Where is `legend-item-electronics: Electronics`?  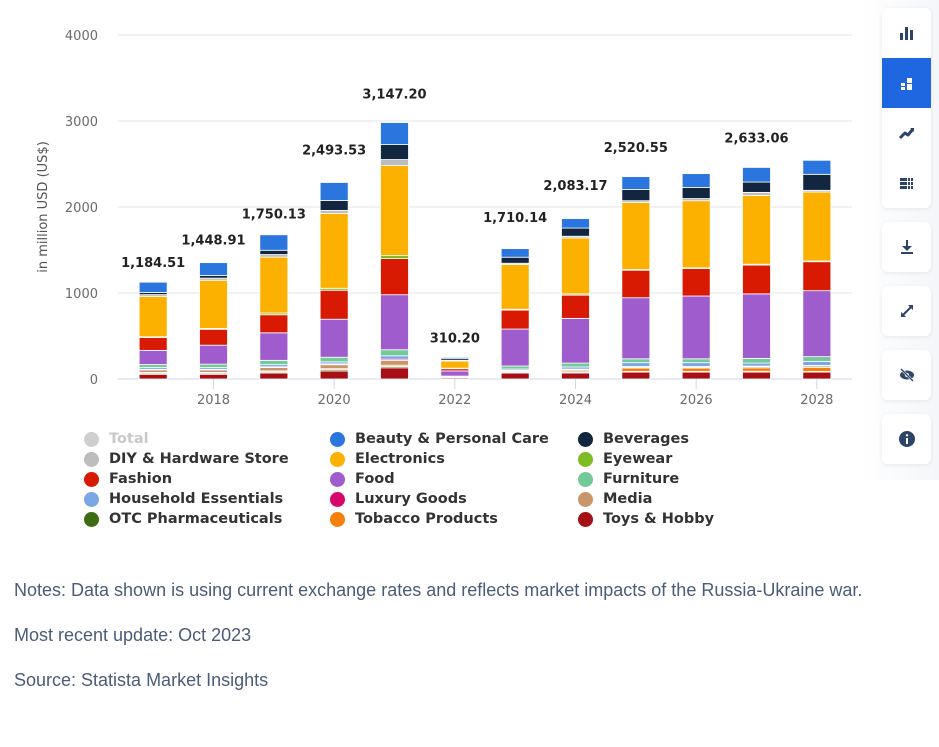 legend-item-electronics: Electronics is located at coordinates (387, 459).